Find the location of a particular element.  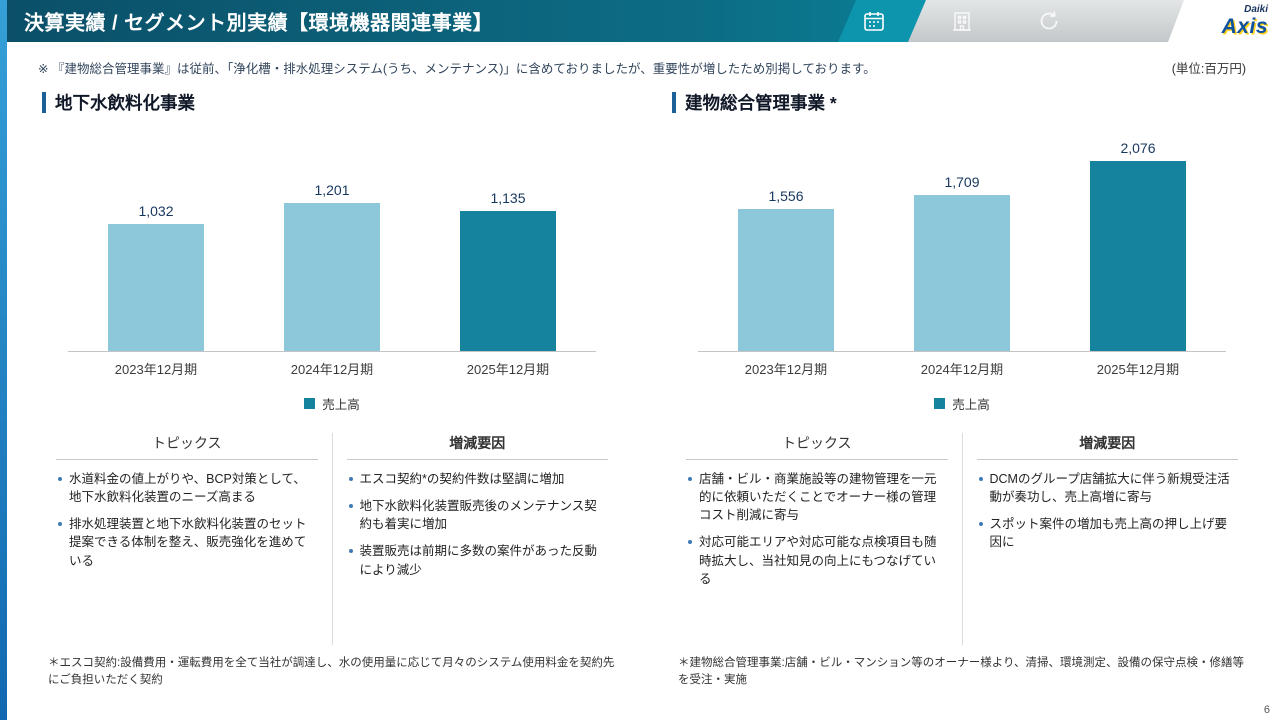

bar-value-label: 1,032 is located at coordinates (156, 211).